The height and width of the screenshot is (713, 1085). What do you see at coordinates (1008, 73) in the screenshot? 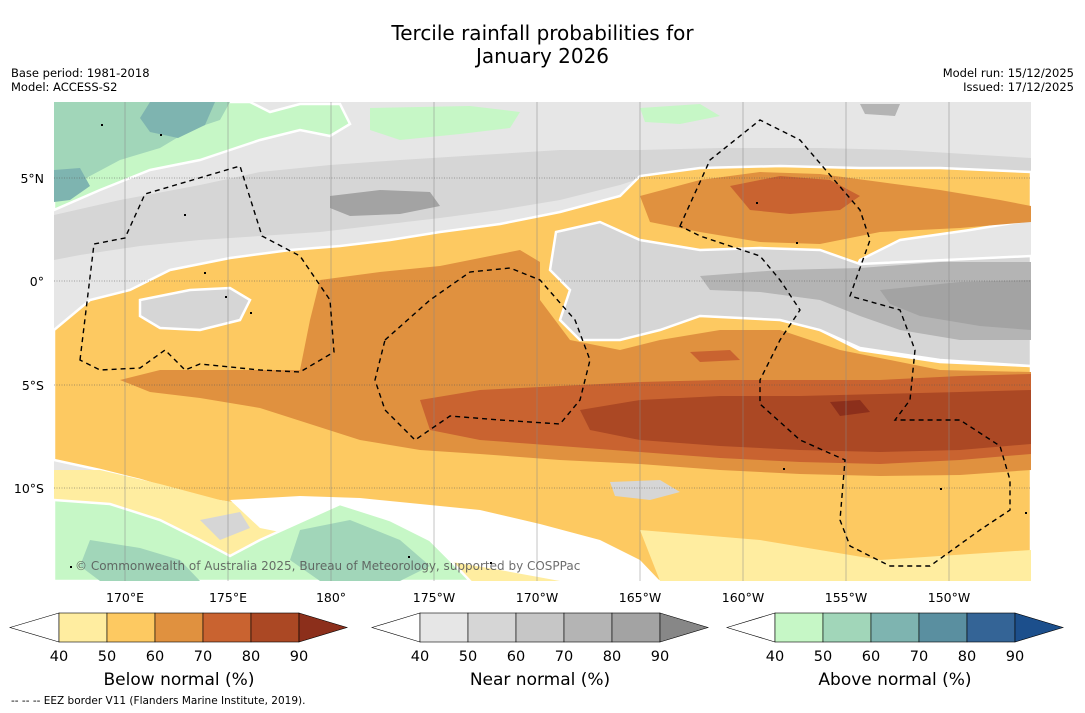
I see `model-run: Model run: 15/12/2025` at bounding box center [1008, 73].